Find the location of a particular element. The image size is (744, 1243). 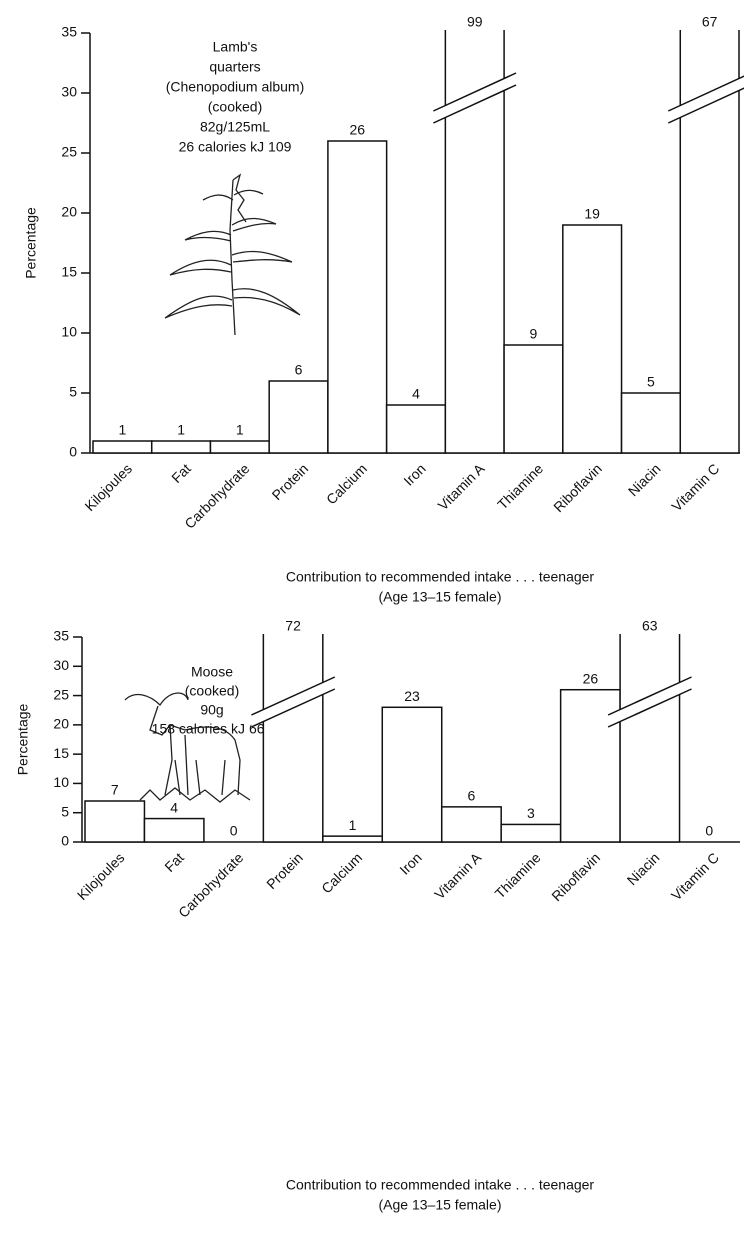

annotation: 26 calories kJ 109 is located at coordinates (235, 147).